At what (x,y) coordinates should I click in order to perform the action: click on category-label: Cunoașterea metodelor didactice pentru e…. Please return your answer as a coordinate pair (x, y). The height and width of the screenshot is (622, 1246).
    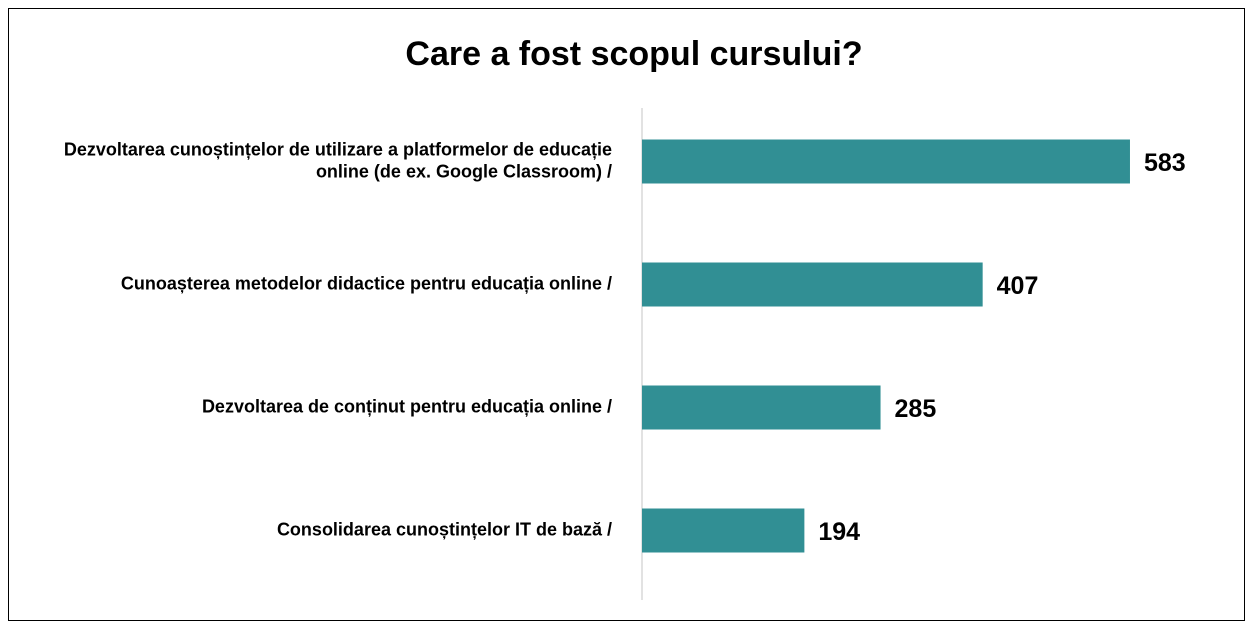
    Looking at the image, I should click on (366, 283).